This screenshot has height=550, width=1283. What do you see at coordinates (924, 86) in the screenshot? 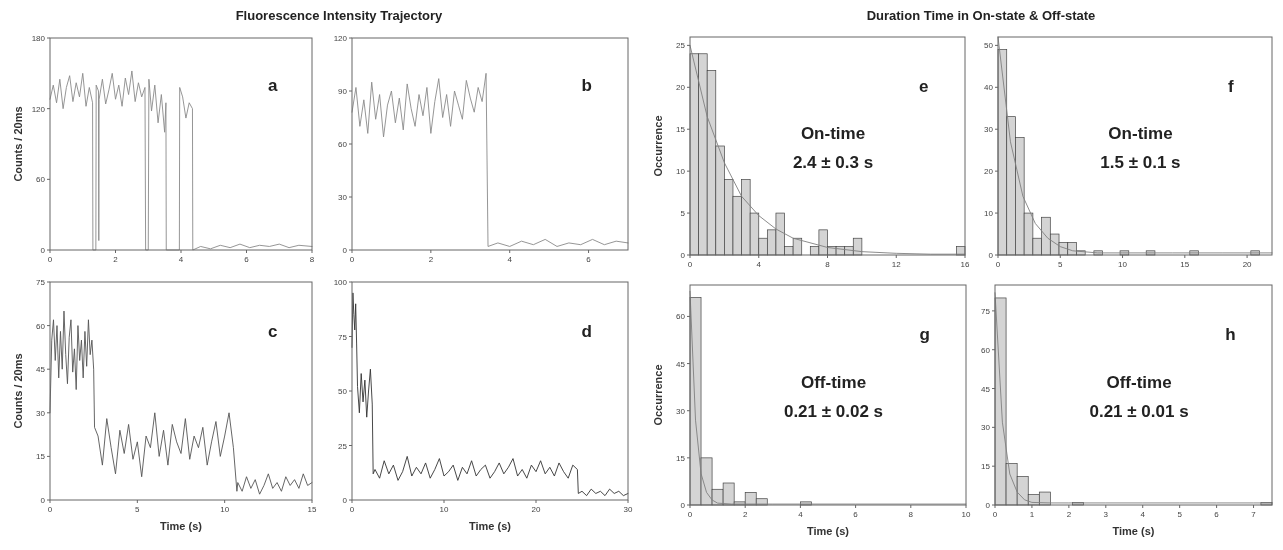
I see `annotation: e` at bounding box center [924, 86].